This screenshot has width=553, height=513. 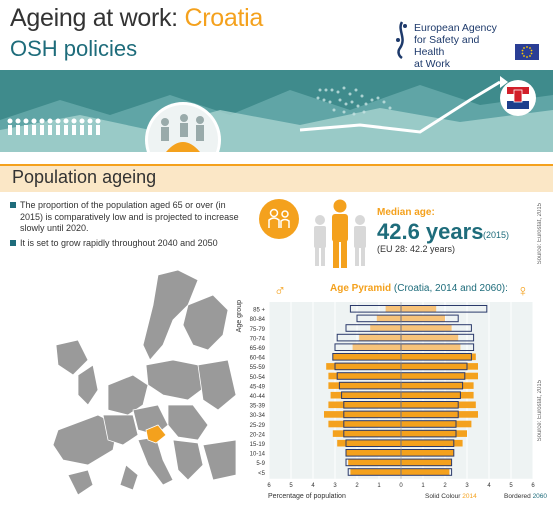 What do you see at coordinates (223, 18) in the screenshot?
I see `title-country: Croatia` at bounding box center [223, 18].